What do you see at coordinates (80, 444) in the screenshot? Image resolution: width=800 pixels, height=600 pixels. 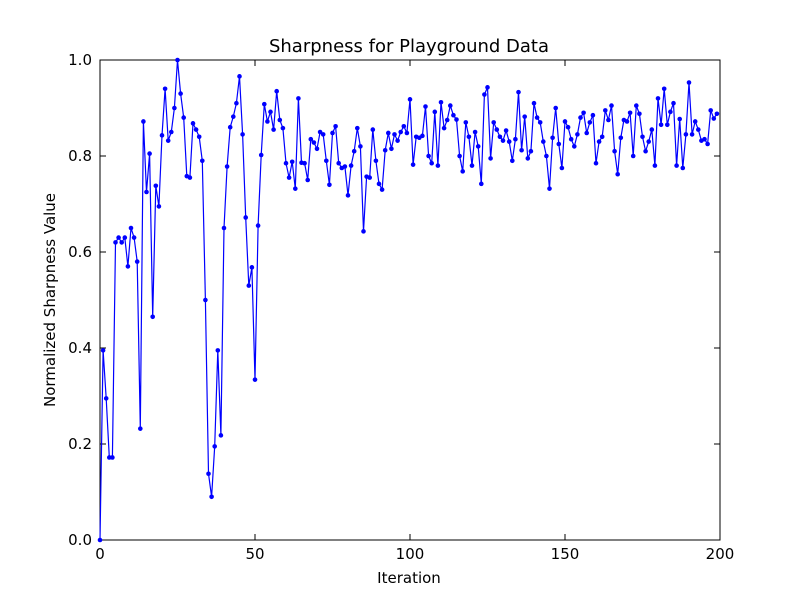 I see `y-tick-label: 0.2` at bounding box center [80, 444].